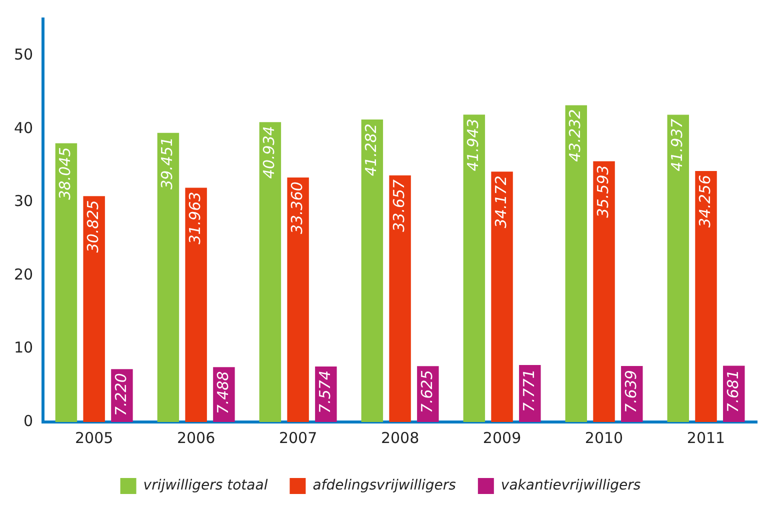 This screenshot has height=508, width=767. What do you see at coordinates (427, 392) in the screenshot?
I see `data-label: 7.625` at bounding box center [427, 392].